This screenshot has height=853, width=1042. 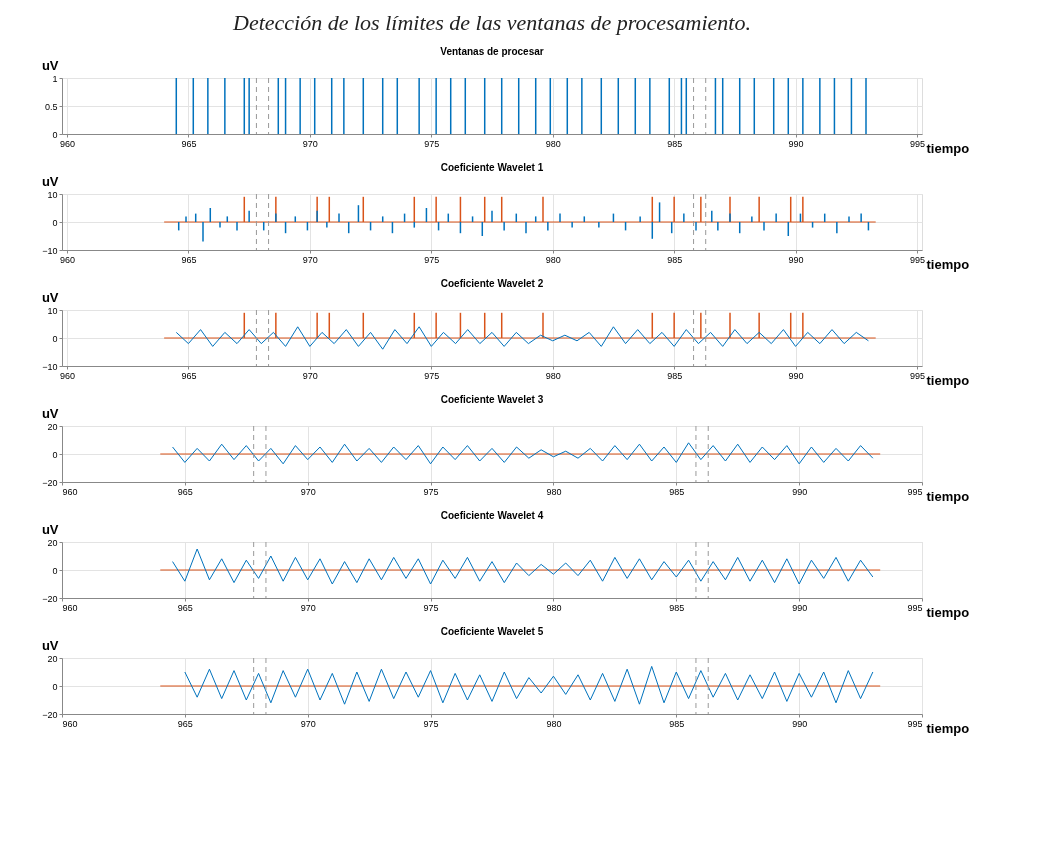 What do you see at coordinates (492, 631) in the screenshot?
I see `chart-title: Coeficiente Wavelet 5` at bounding box center [492, 631].